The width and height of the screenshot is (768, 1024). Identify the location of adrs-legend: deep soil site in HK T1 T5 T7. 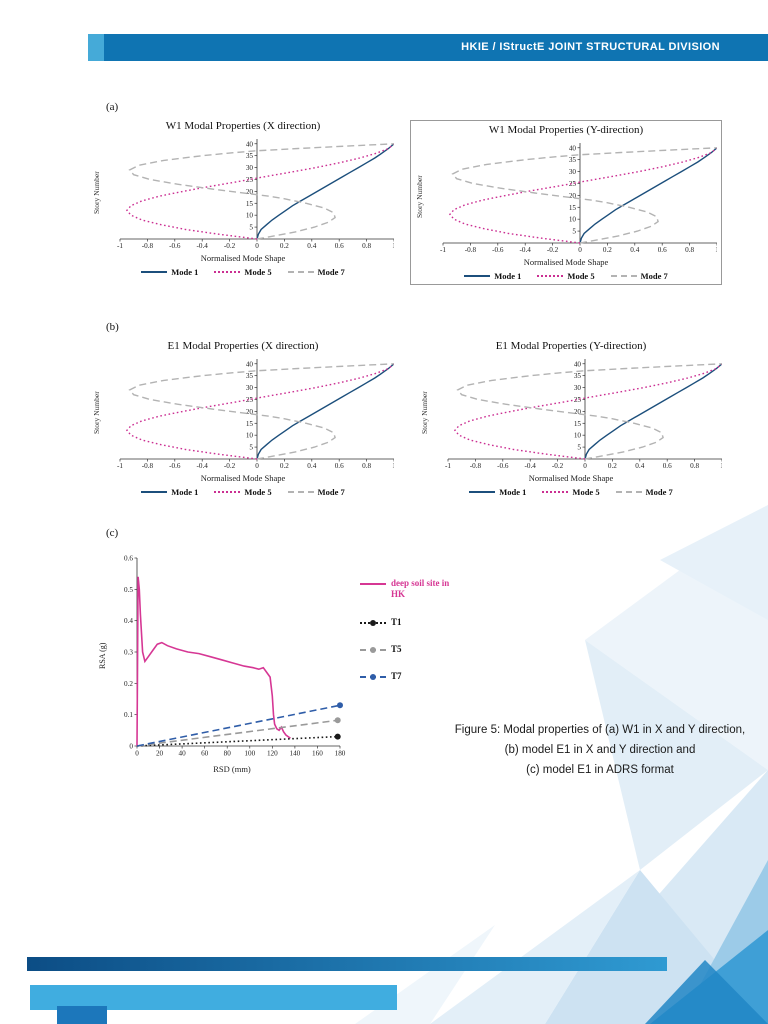
(408, 624).